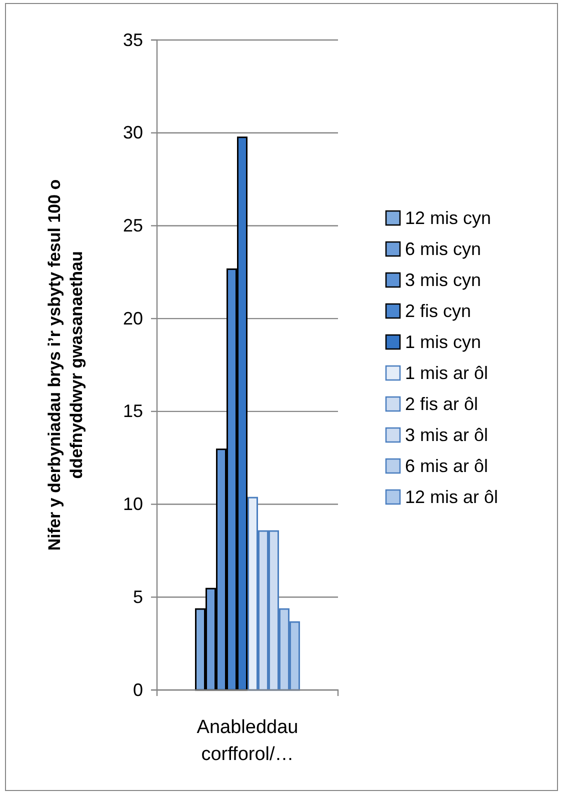  Describe the element at coordinates (132, 132) in the screenshot. I see `y-tick-label: 30` at that location.